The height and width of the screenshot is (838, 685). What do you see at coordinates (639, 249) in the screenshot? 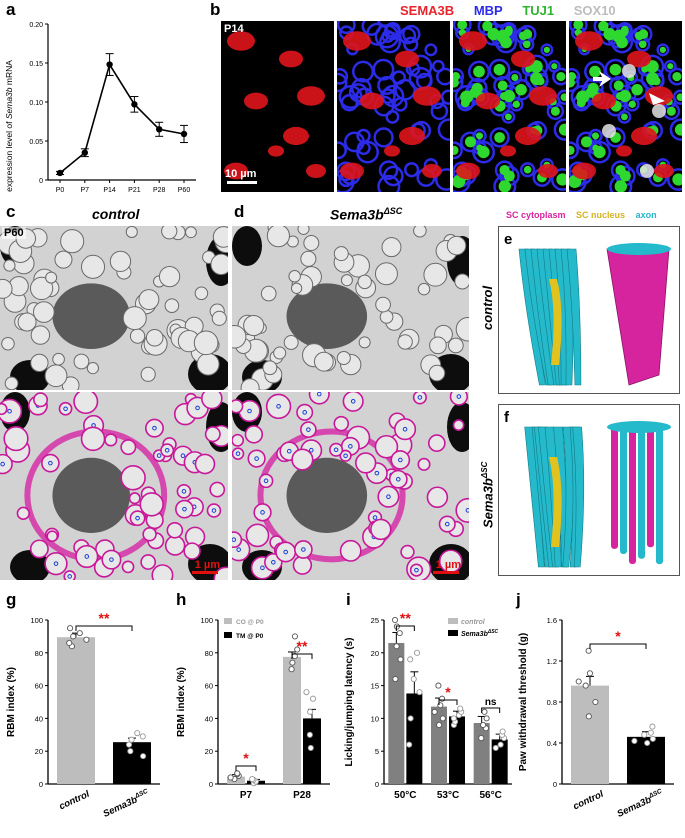
I see `reconstruction-top` at bounding box center [639, 249].